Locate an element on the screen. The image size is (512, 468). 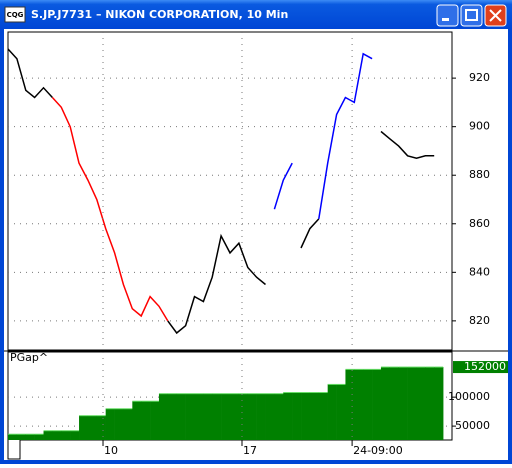
window-title: S.JP.J7731 – NIKON CORPORATION, 10 Min is located at coordinates (159, 14).